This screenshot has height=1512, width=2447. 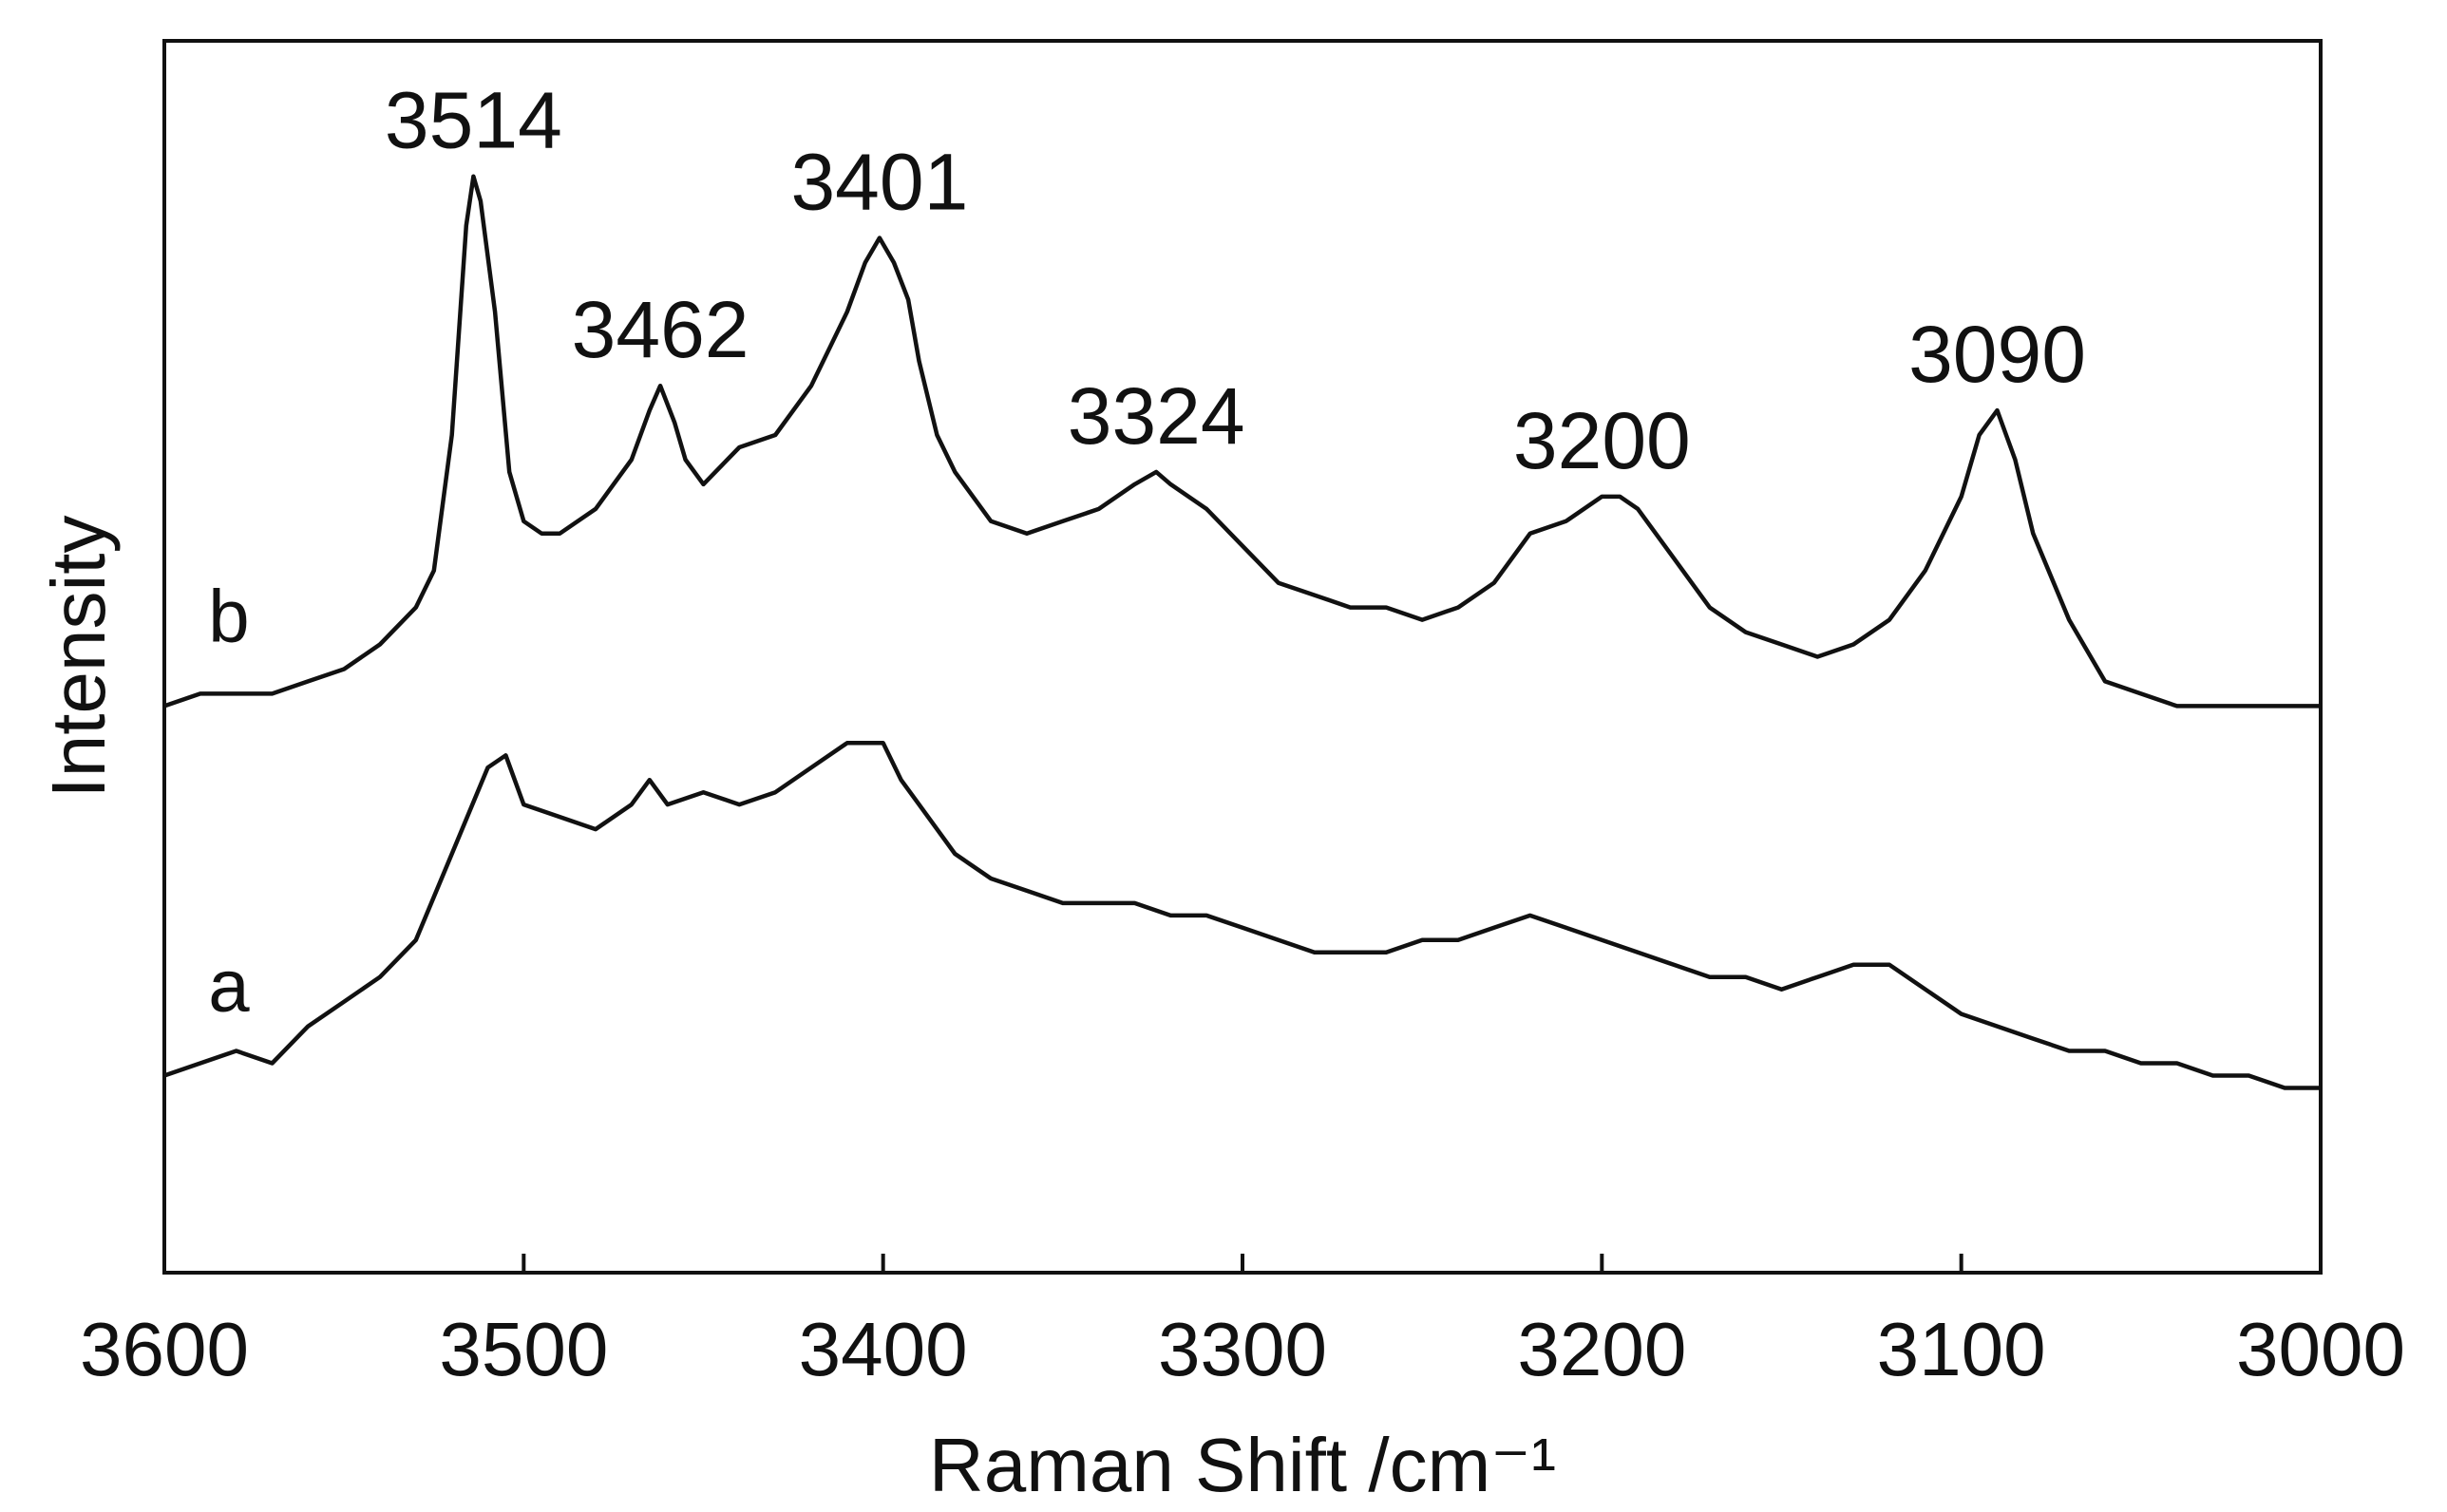 I want to click on peak-label: 3090, so click(x=1997, y=354).